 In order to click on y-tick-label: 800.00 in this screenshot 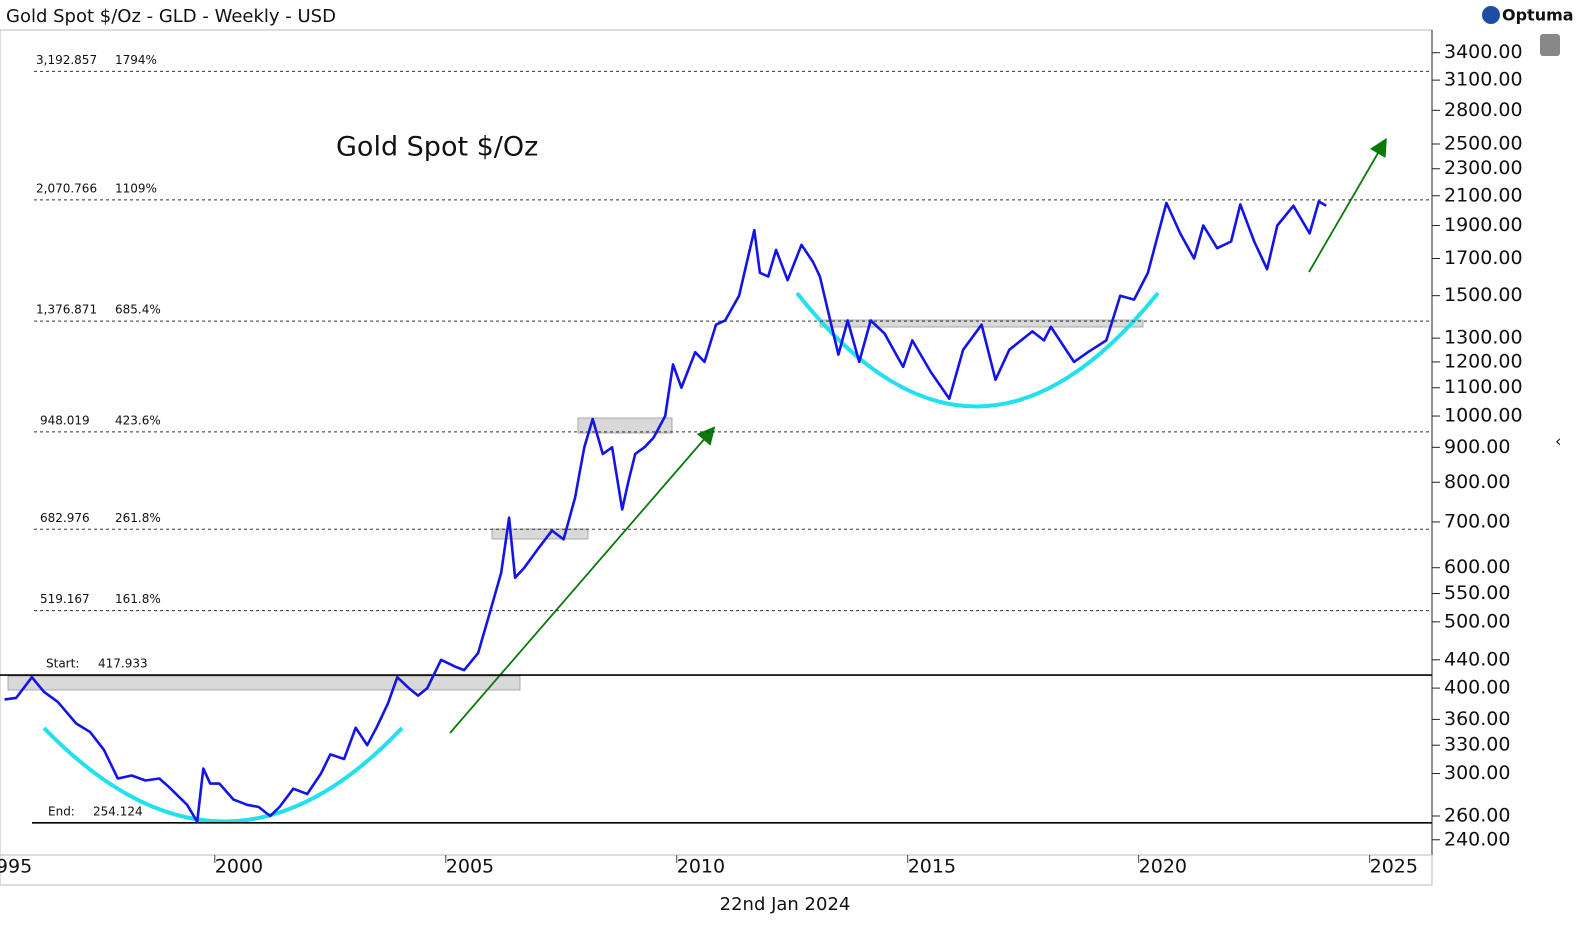, I will do `click(1477, 482)`.